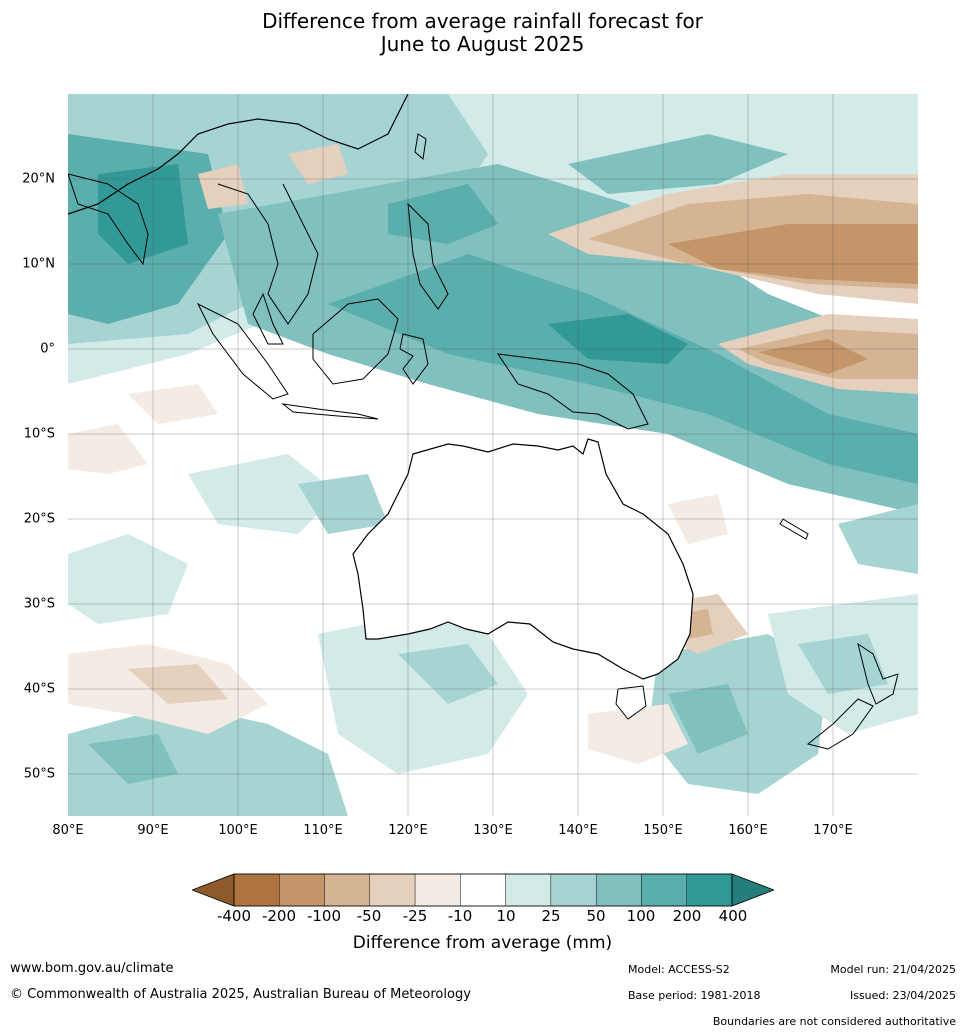 The image size is (965, 1035). Describe the element at coordinates (39, 519) in the screenshot. I see `lat-label-20s: 20°S` at that location.